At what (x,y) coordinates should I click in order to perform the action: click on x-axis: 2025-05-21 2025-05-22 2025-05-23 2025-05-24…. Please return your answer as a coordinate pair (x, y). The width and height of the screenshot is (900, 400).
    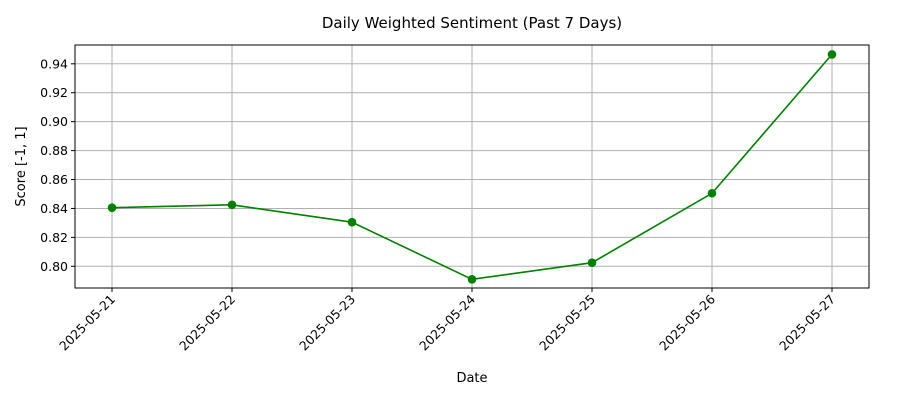
    Looking at the image, I should click on (447, 320).